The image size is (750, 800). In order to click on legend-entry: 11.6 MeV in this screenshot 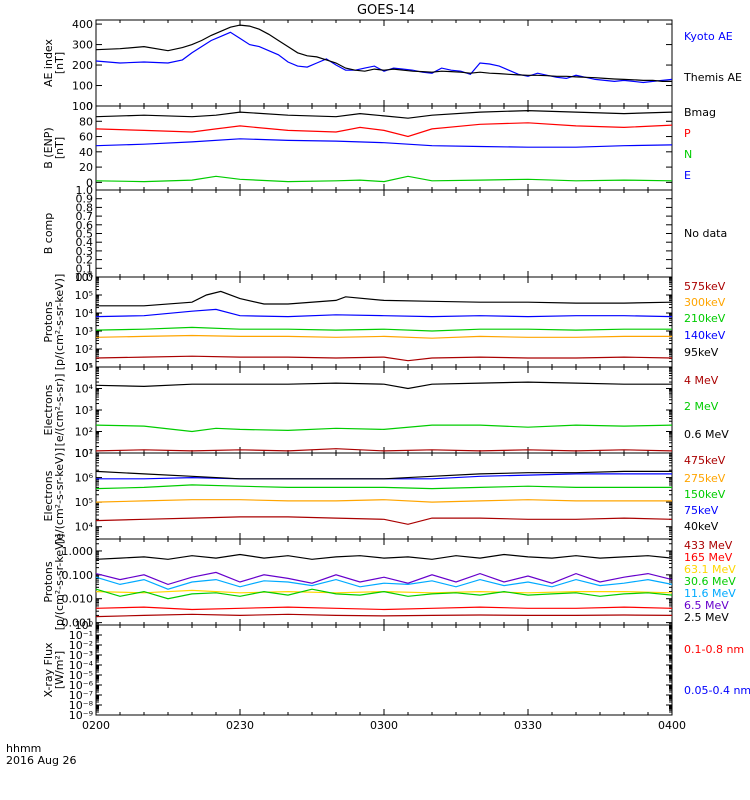, I will do `click(710, 593)`.